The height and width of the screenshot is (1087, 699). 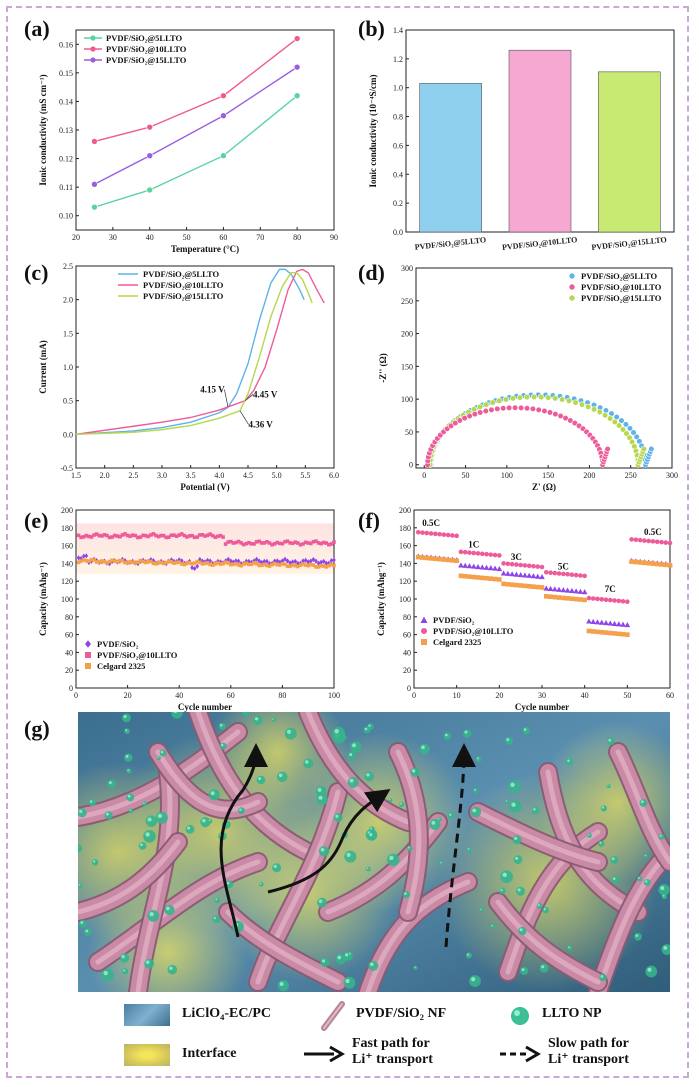 I want to click on x-tick-label: 200, so click(x=589, y=475).